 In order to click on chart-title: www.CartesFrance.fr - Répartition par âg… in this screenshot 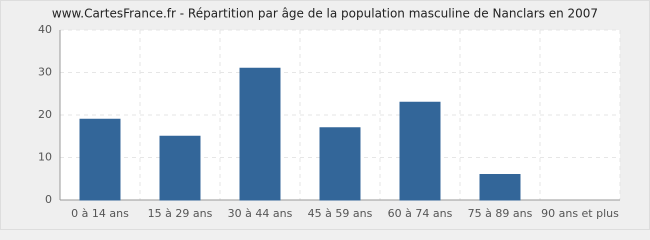, I will do `click(325, 14)`.